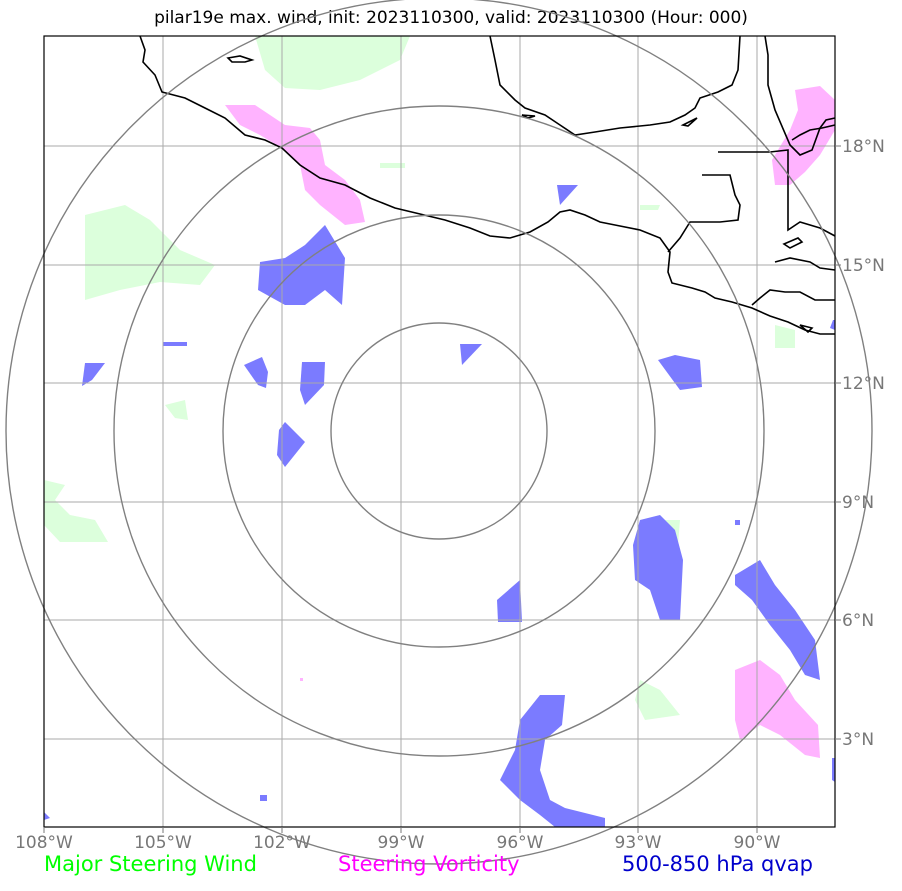 This screenshot has width=902, height=891. I want to click on lat-label: 15°N, so click(863, 266).